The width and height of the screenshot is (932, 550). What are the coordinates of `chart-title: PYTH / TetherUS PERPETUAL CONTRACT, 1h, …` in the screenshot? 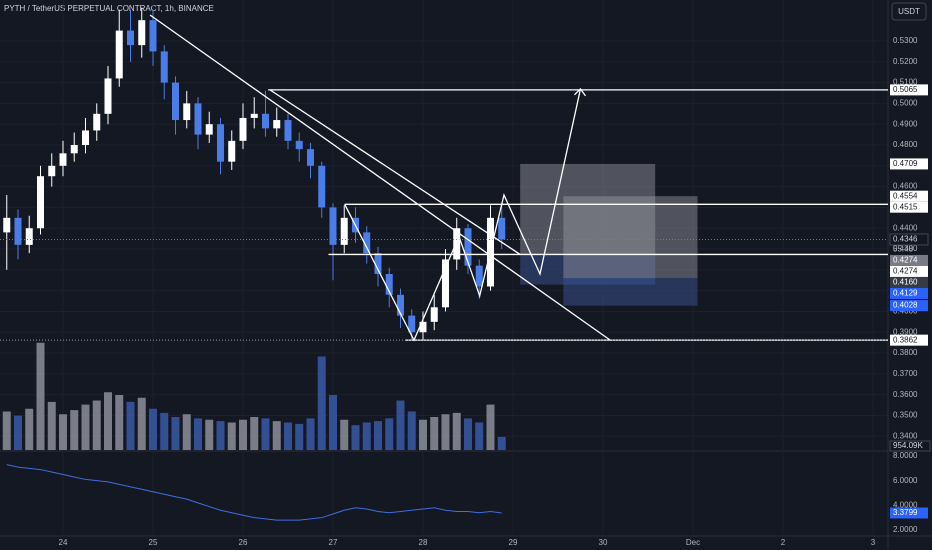 It's located at (109, 8).